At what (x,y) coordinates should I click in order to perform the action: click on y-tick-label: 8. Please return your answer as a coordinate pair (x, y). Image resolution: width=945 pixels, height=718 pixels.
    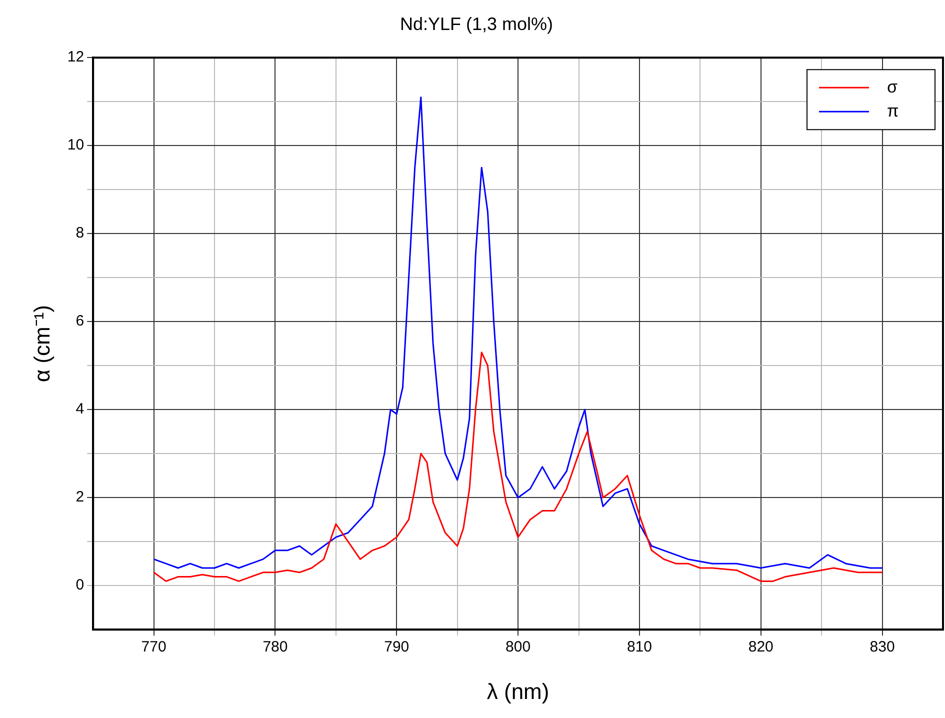
    Looking at the image, I should click on (80, 233).